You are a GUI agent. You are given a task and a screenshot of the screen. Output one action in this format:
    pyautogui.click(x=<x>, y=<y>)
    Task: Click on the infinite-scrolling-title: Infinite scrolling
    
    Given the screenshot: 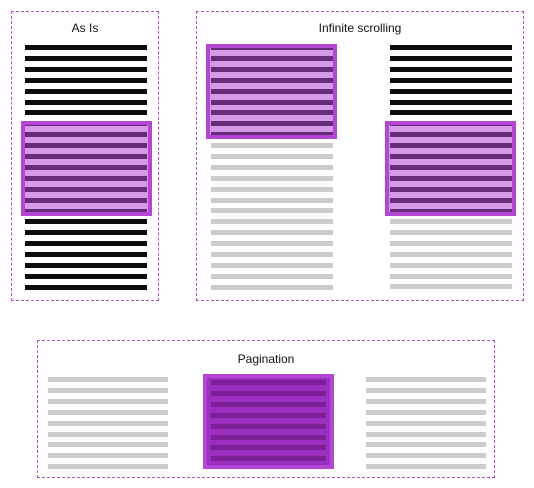 What is the action you would take?
    pyautogui.click(x=360, y=28)
    